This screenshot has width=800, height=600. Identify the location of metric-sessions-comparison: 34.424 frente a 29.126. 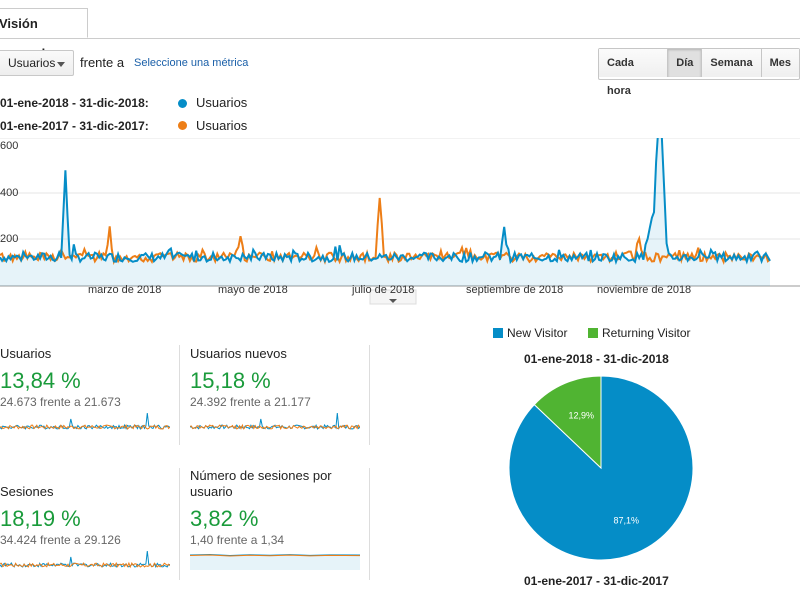
(60, 540).